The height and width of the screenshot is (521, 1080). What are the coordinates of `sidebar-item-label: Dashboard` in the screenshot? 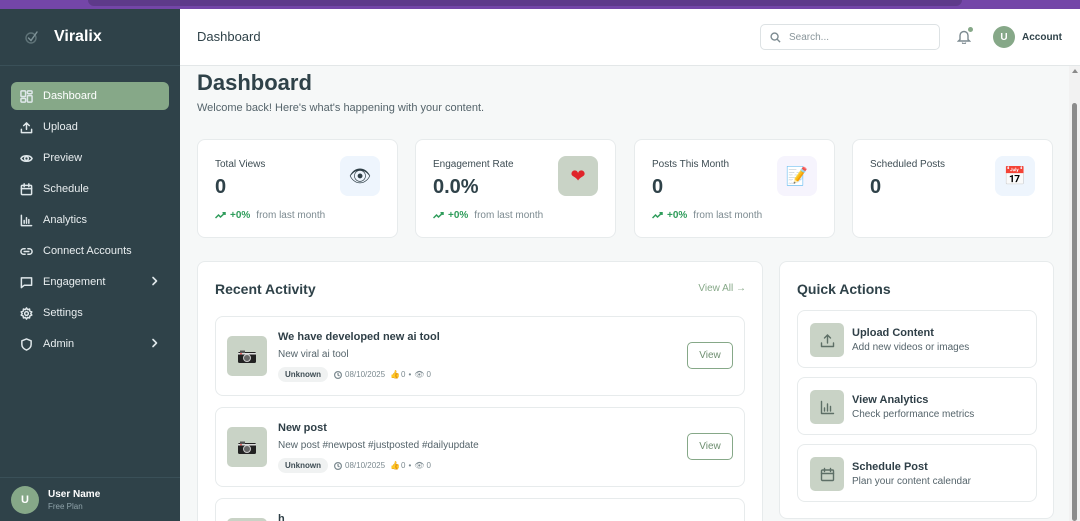 It's located at (70, 96).